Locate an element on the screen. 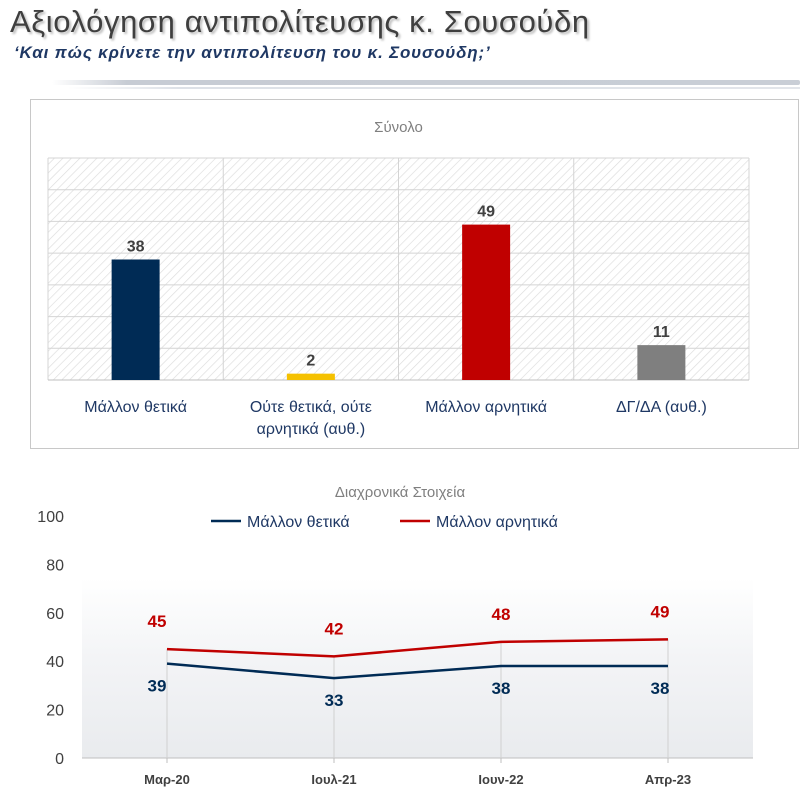  series-data-label: 49 is located at coordinates (660, 611).